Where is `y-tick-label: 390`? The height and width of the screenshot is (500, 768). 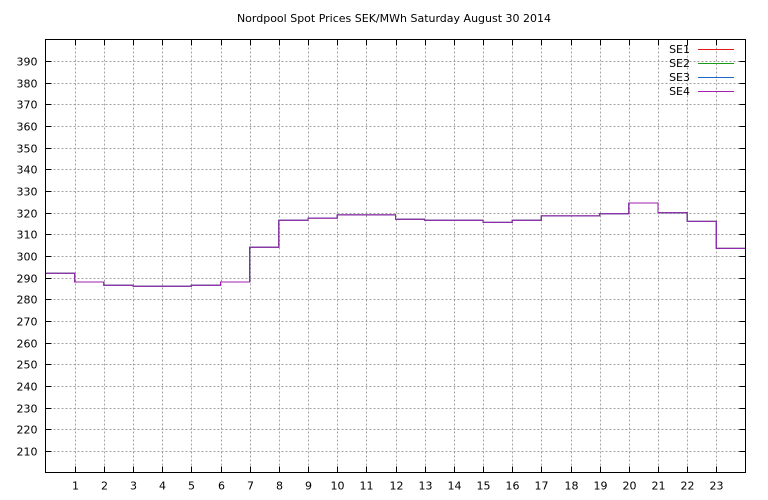 y-tick-label: 390 is located at coordinates (27, 62).